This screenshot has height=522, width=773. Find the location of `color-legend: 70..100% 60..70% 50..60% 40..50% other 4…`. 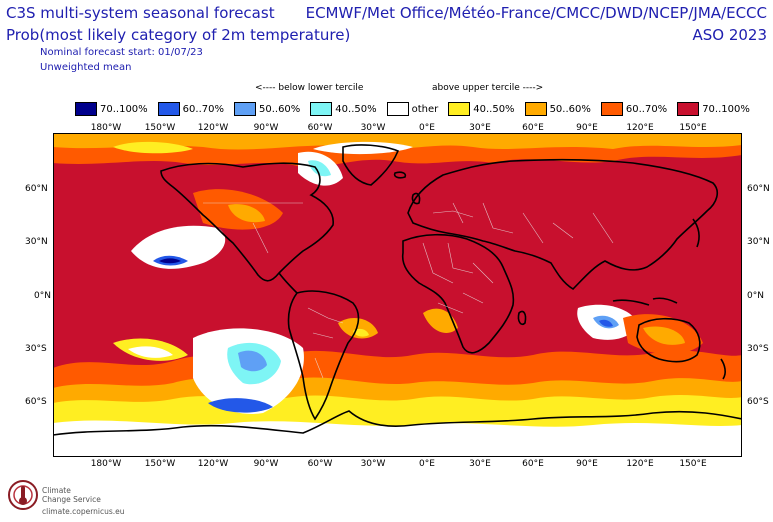

color-legend: 70..100% 60..70% 50..60% 40..50% other 4… is located at coordinates (417, 109).